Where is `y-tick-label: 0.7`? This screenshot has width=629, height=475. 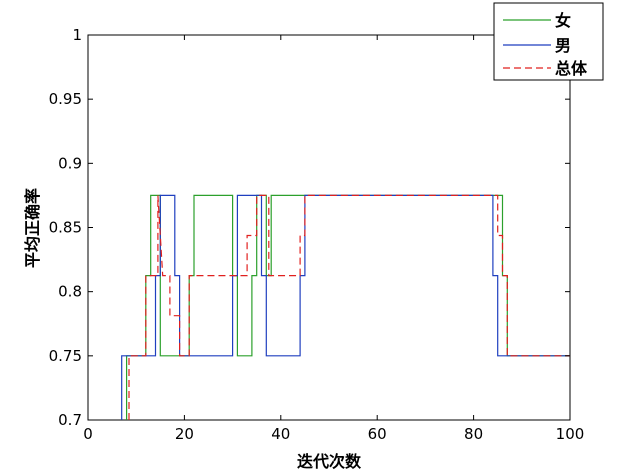
y-tick-label: 0.7 is located at coordinates (70, 420).